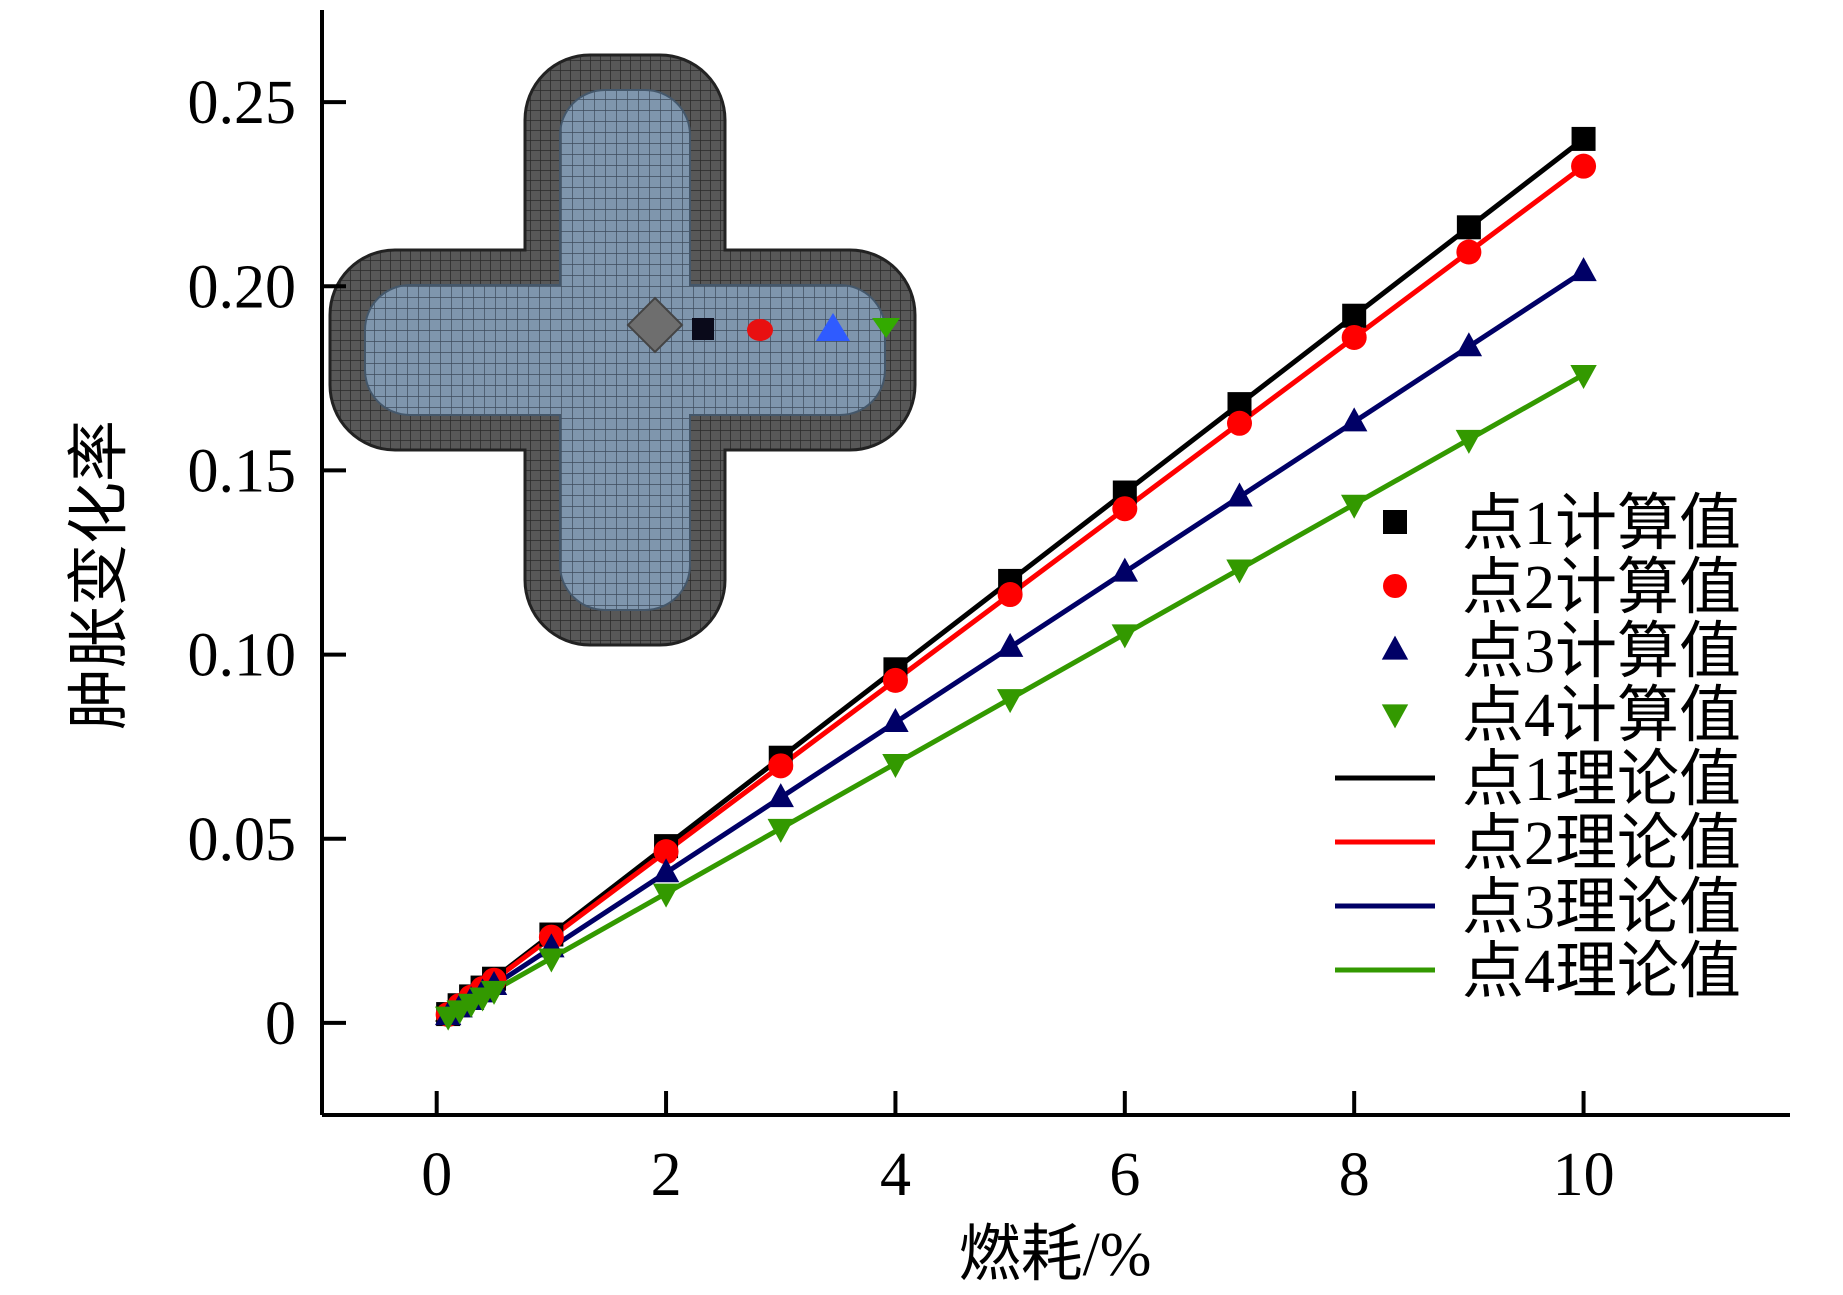 The height and width of the screenshot is (1295, 1843). Describe the element at coordinates (436, 1175) in the screenshot. I see `x-tick-label: 0` at that location.